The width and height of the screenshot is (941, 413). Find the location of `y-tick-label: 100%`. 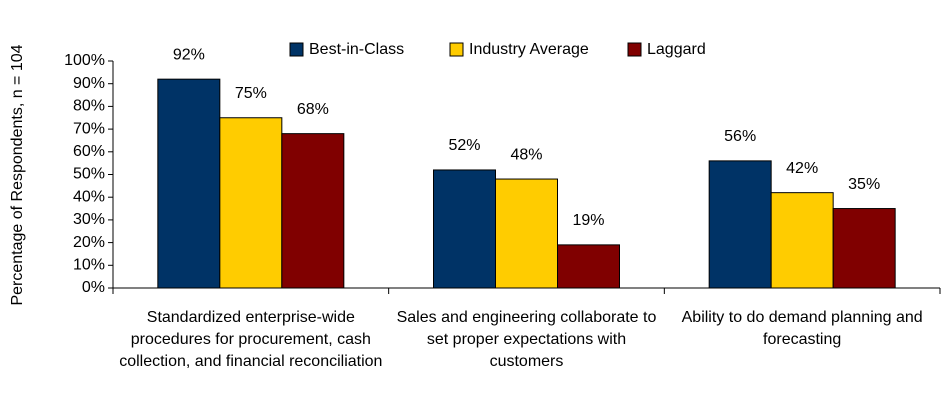

y-tick-label: 100% is located at coordinates (84, 60).